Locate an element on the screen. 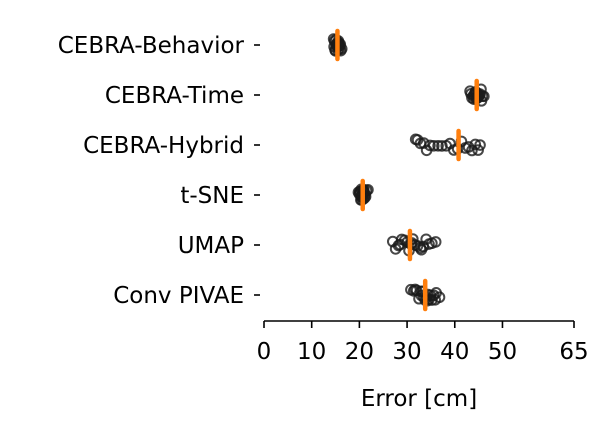 This screenshot has width=611, height=432. series-conv-pivae is located at coordinates (425, 295).